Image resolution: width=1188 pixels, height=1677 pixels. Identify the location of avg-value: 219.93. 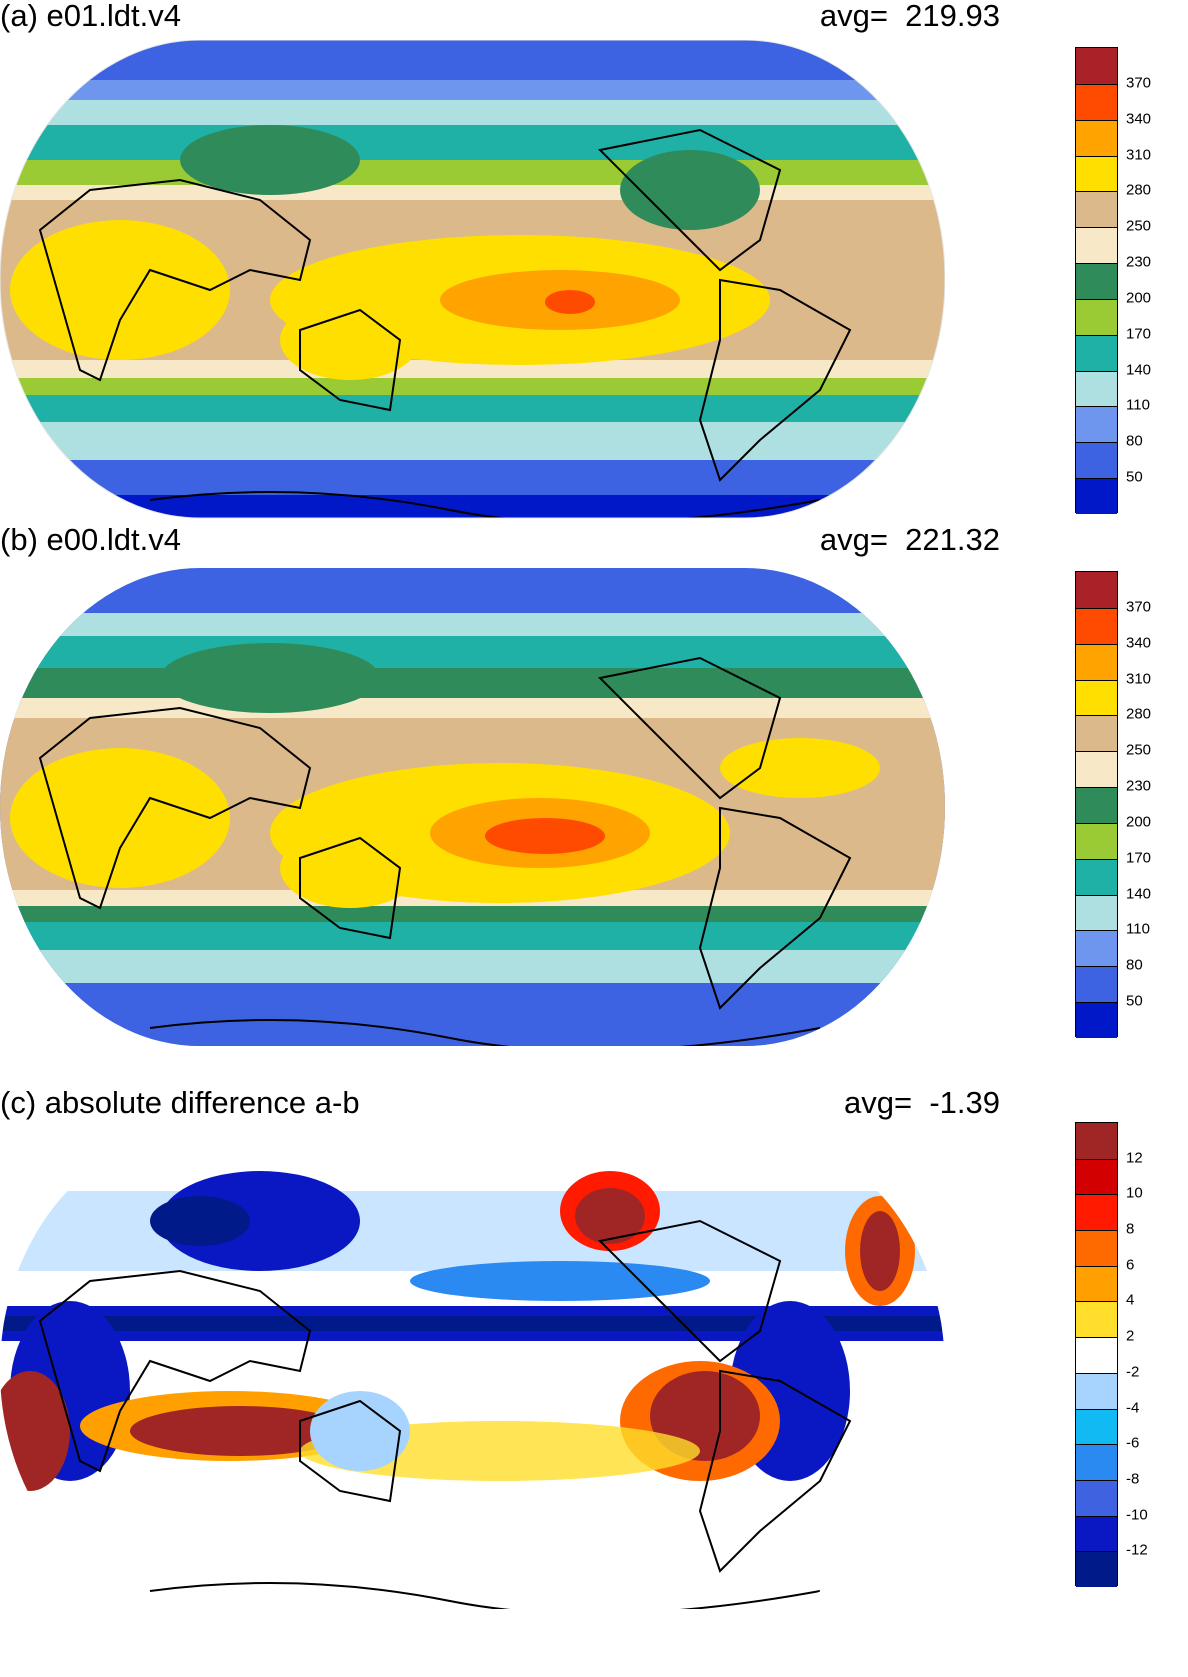
(952, 16).